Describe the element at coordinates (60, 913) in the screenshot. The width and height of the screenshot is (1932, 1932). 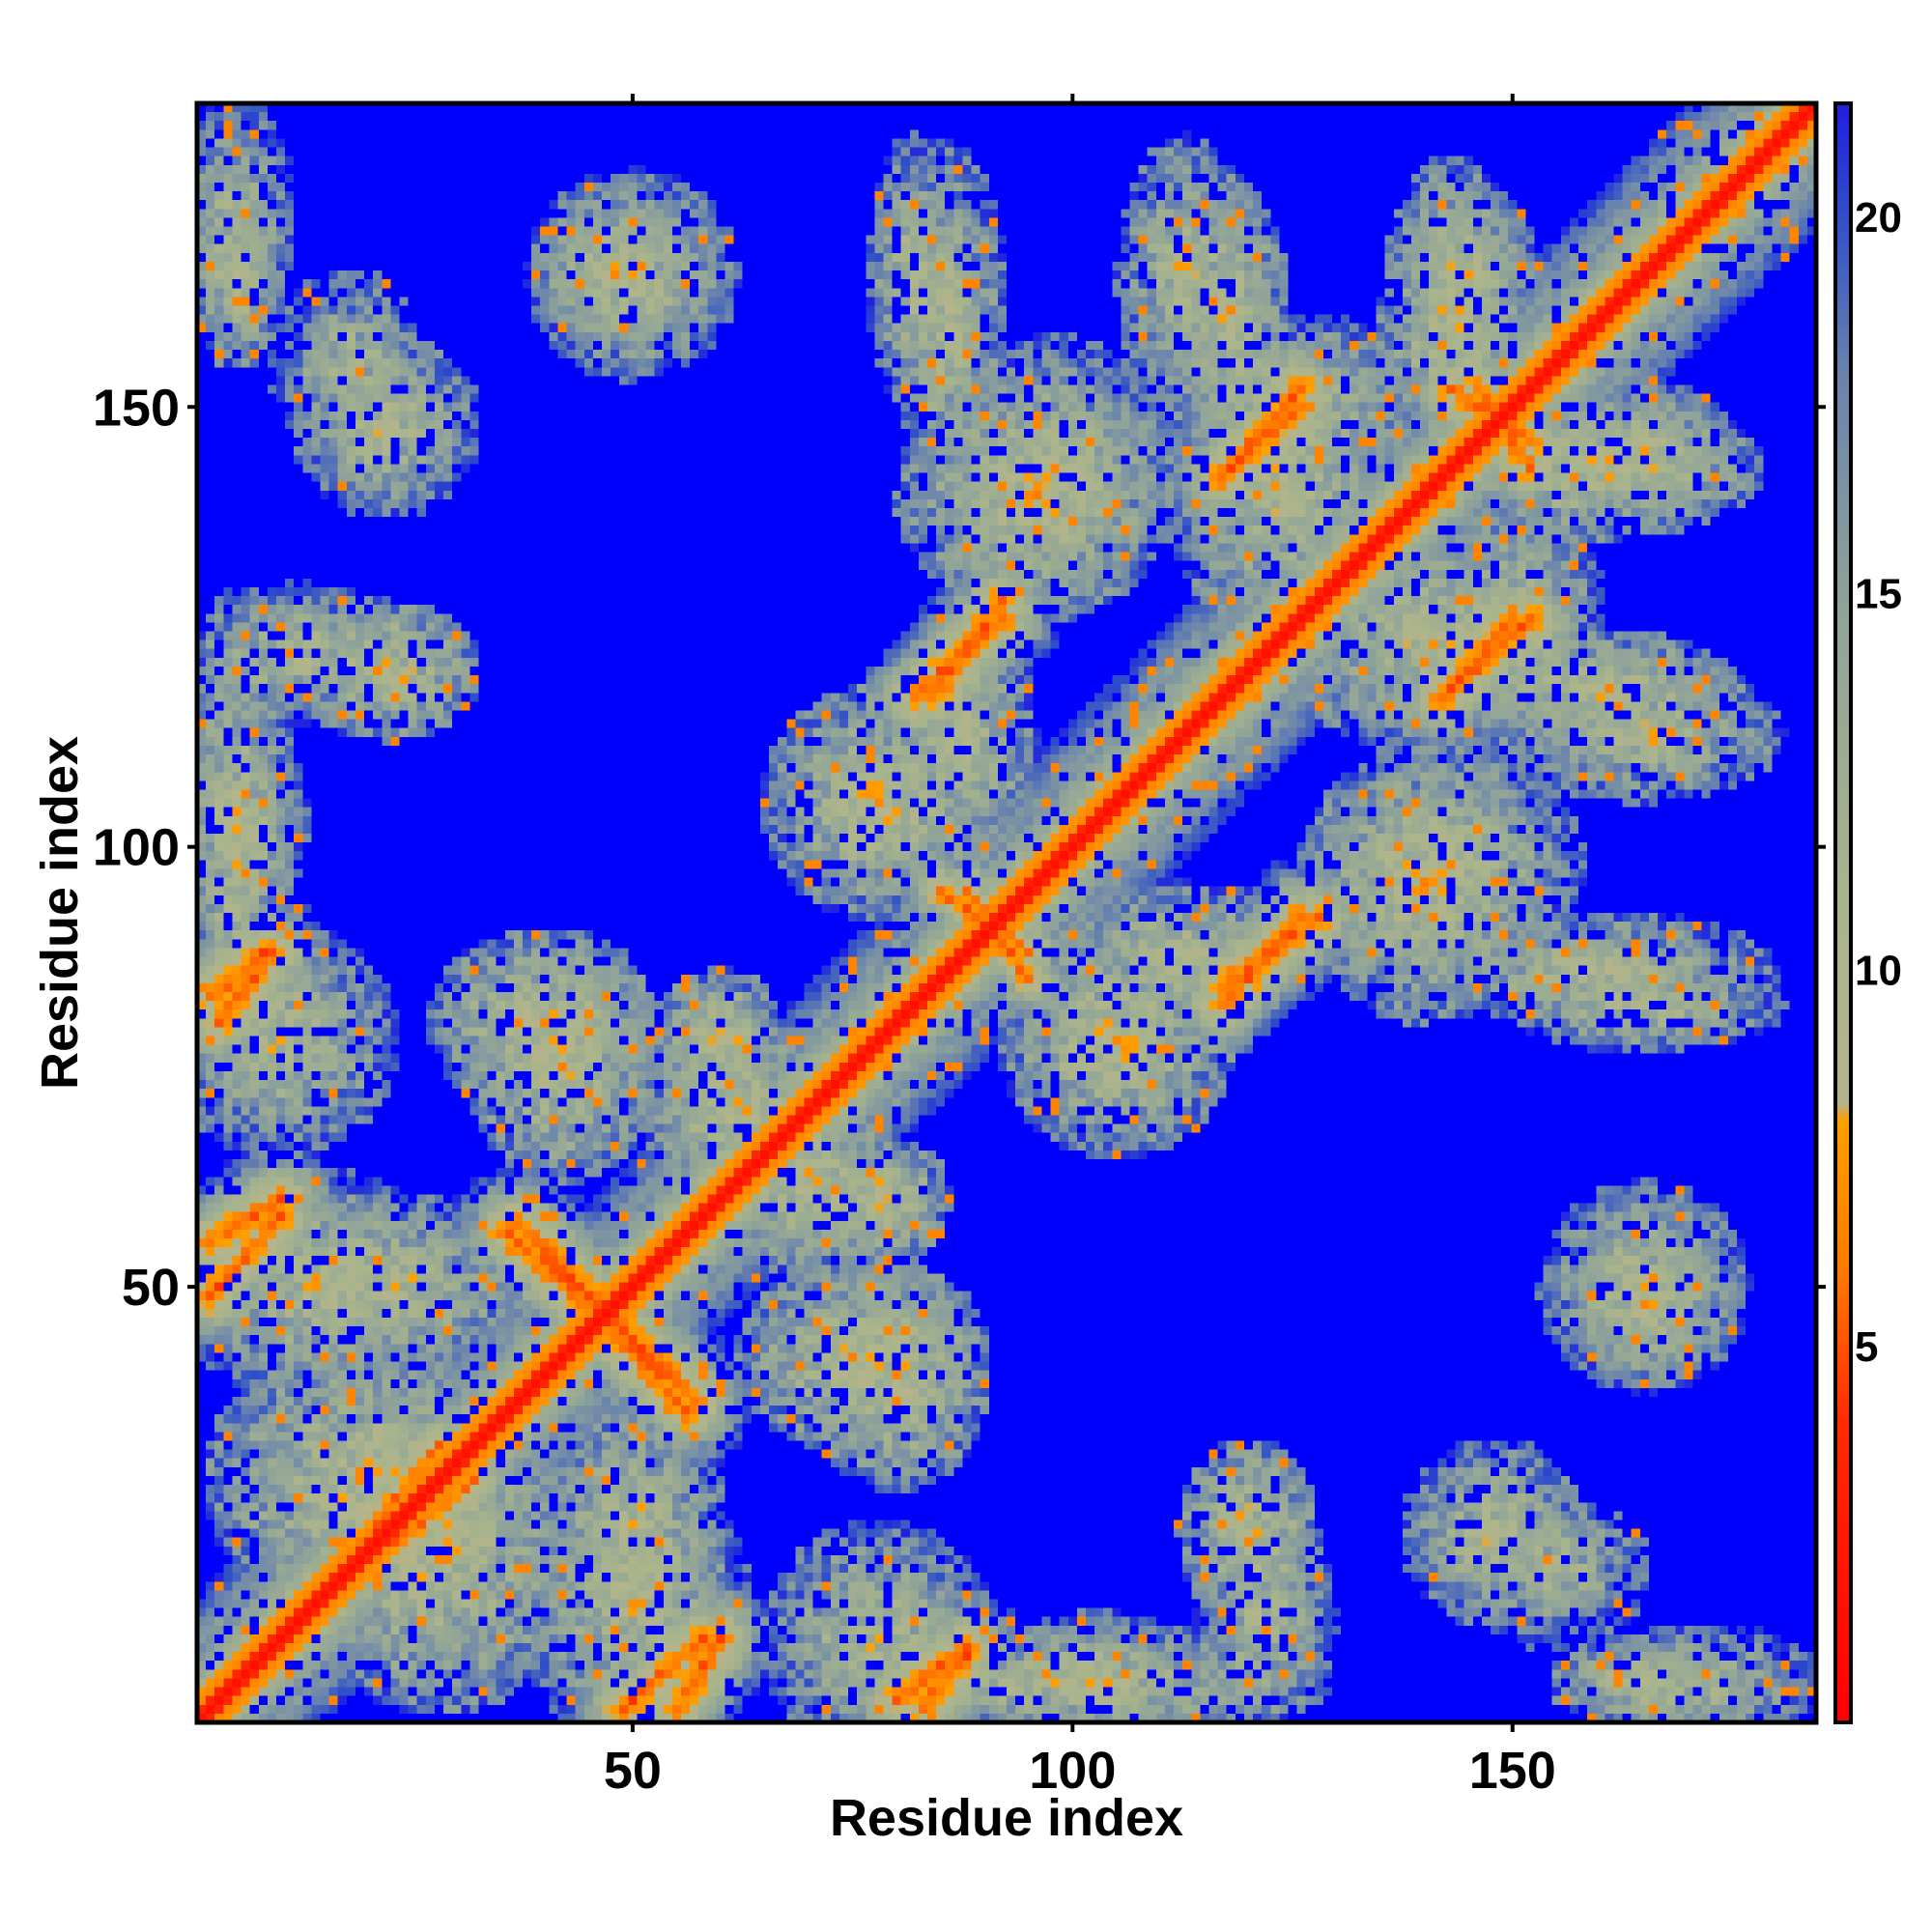
I see `y-axis-title: Residue index` at that location.